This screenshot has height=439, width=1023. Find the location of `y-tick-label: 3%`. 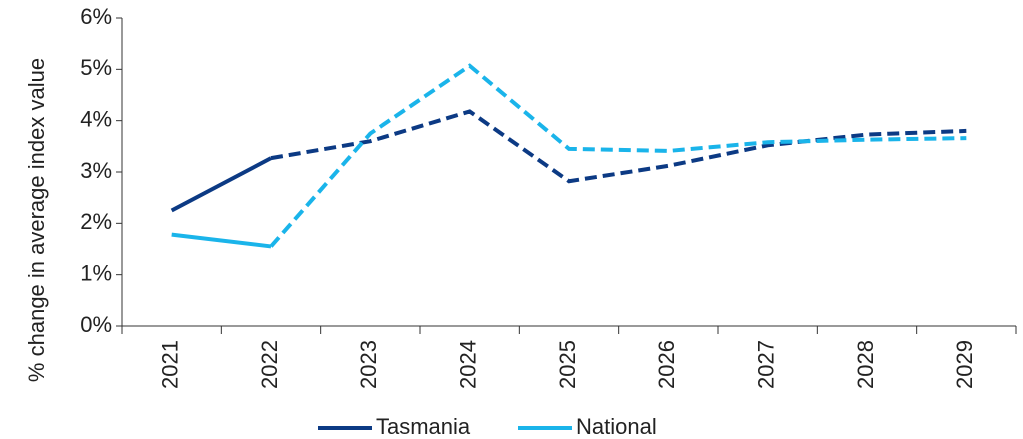

y-tick-label: 3% is located at coordinates (96, 170).